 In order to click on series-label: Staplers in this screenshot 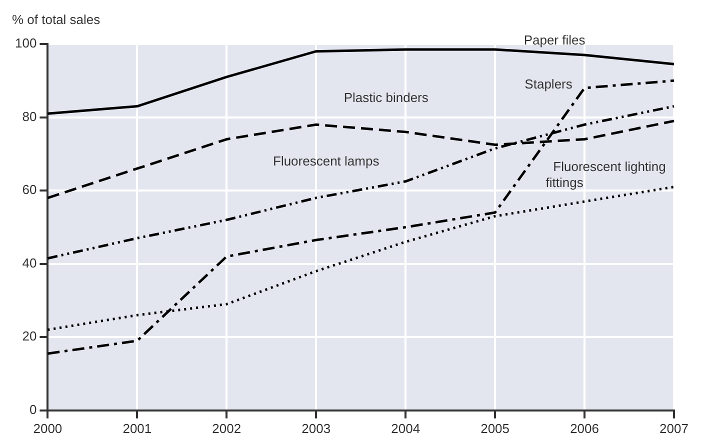, I will do `click(548, 84)`.